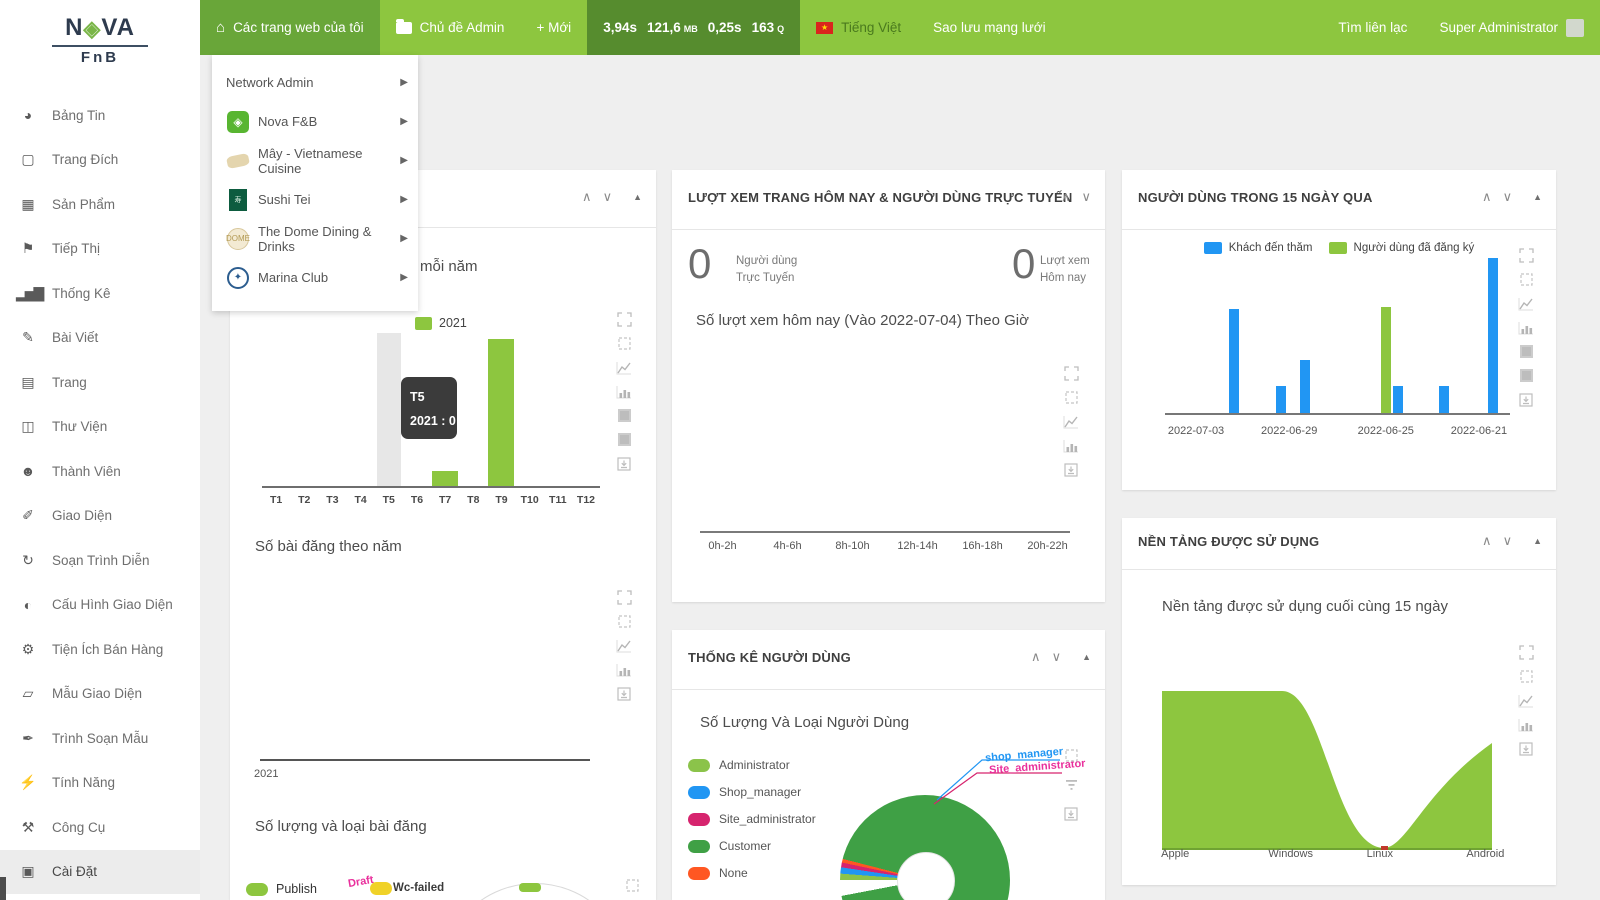 The width and height of the screenshot is (1600, 900). I want to click on sidebar-item: ↻ Soạn Trình Diễn, so click(100, 560).